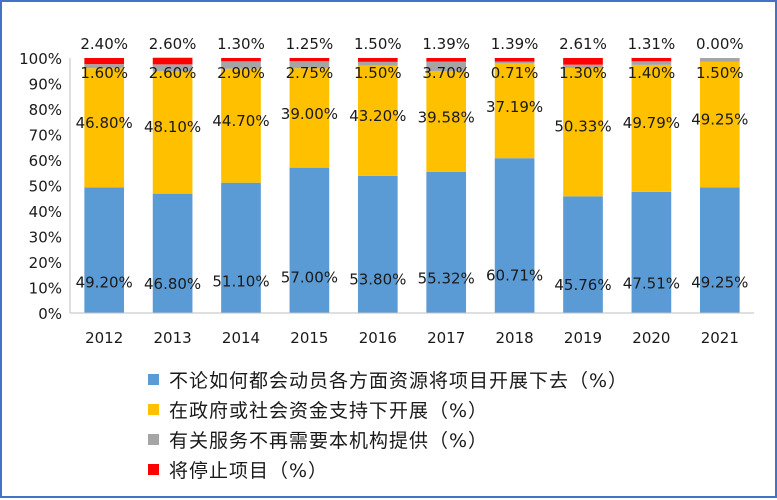 The image size is (777, 500). I want to click on data-label: 1.60%, so click(104, 73).